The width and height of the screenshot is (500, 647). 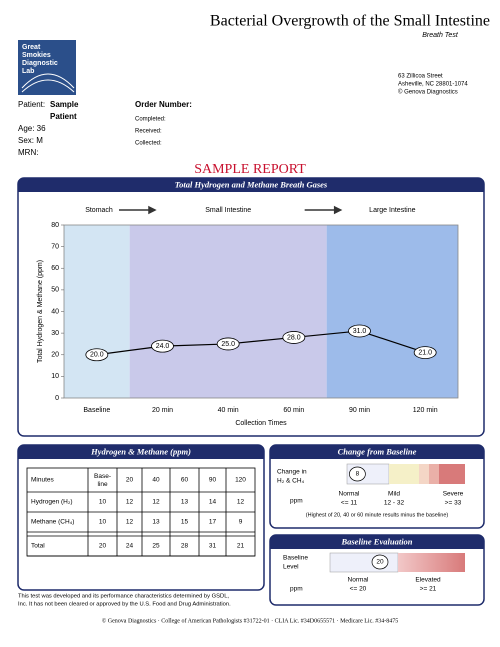 What do you see at coordinates (130, 480) in the screenshot?
I see `table-header: 20` at bounding box center [130, 480].